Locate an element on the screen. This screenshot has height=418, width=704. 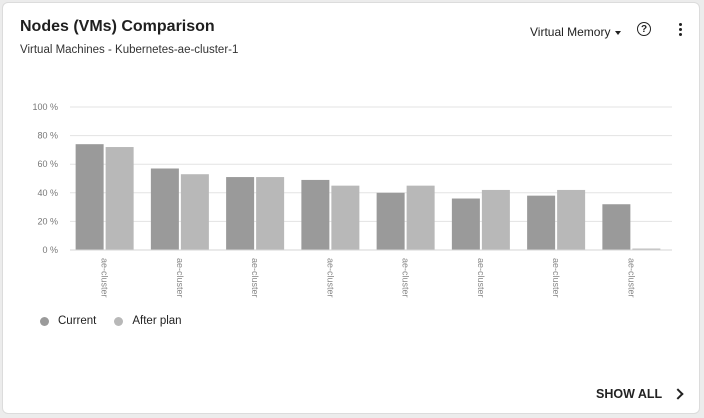
y-tick-label: 100 % is located at coordinates (45, 107).